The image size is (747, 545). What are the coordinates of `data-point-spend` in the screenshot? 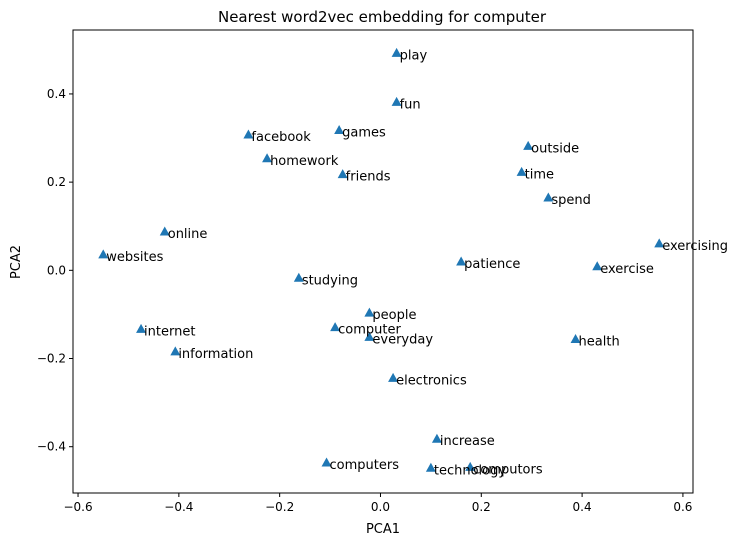 It's located at (548, 197).